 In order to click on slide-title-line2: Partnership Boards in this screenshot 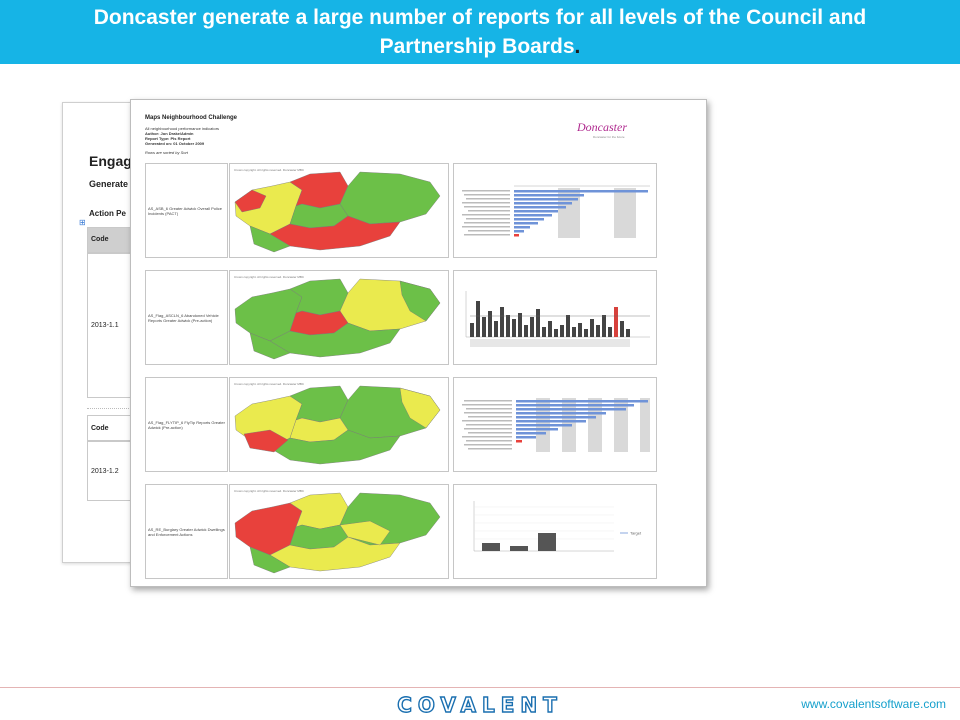, I will do `click(477, 46)`.